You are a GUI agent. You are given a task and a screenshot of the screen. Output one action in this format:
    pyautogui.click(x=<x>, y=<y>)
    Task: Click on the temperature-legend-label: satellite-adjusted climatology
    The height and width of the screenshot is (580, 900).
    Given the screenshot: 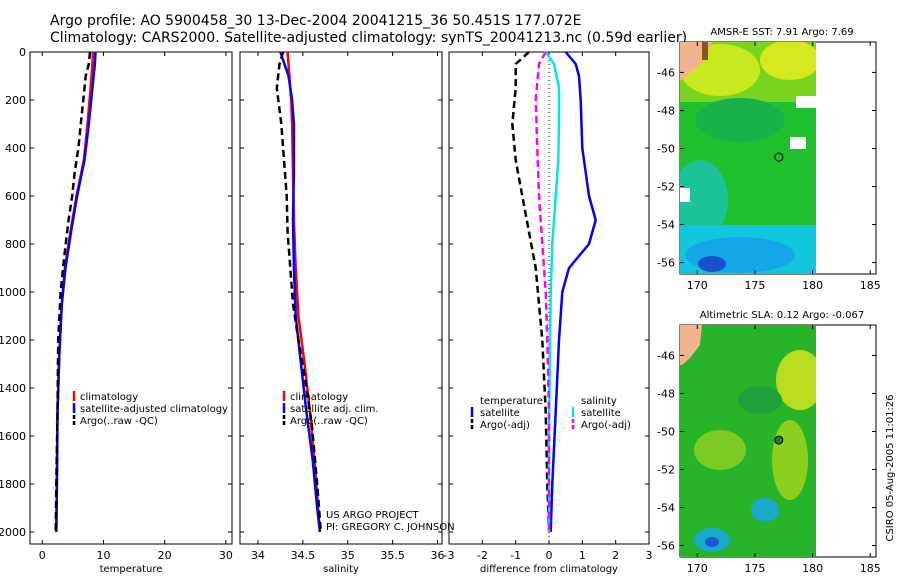 What is the action you would take?
    pyautogui.click(x=154, y=409)
    